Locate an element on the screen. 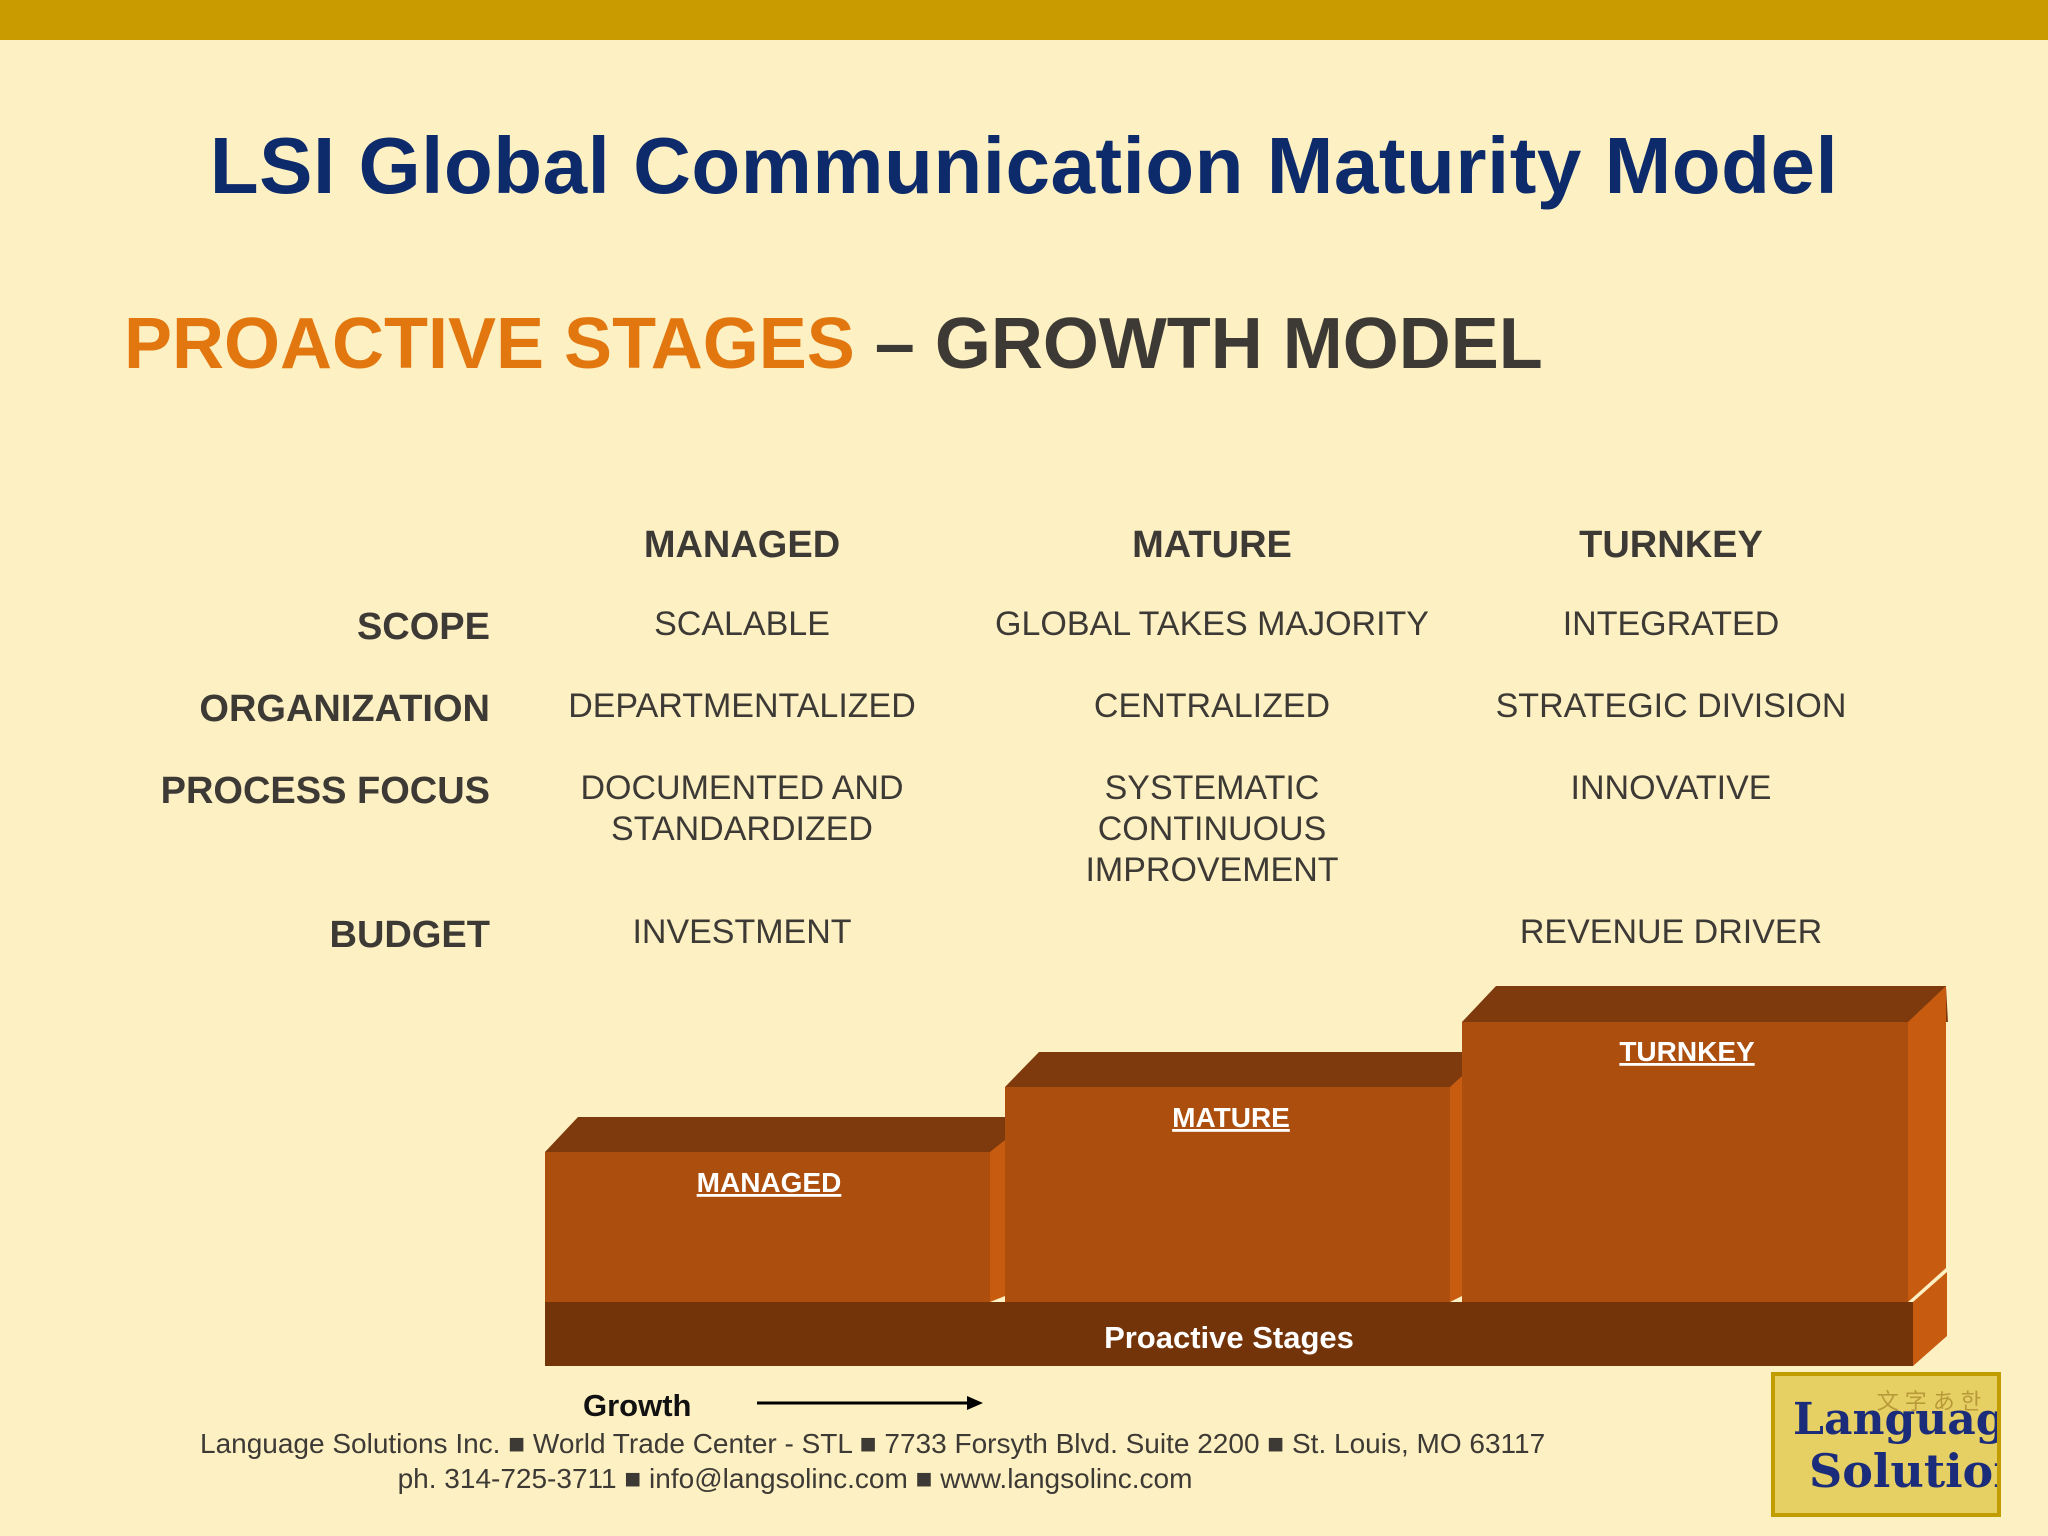  turnkey-step-side is located at coordinates (1927, 1144).